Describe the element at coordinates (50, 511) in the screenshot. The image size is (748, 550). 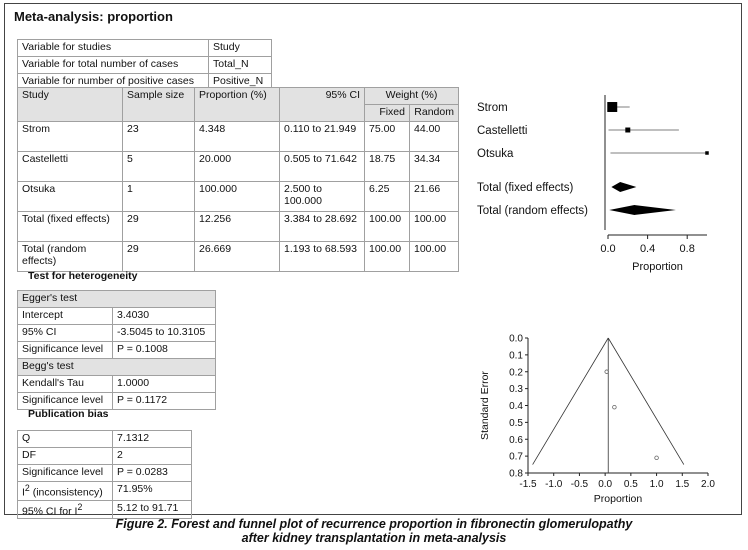
I see `stat-label-main: 95% CI for I` at that location.